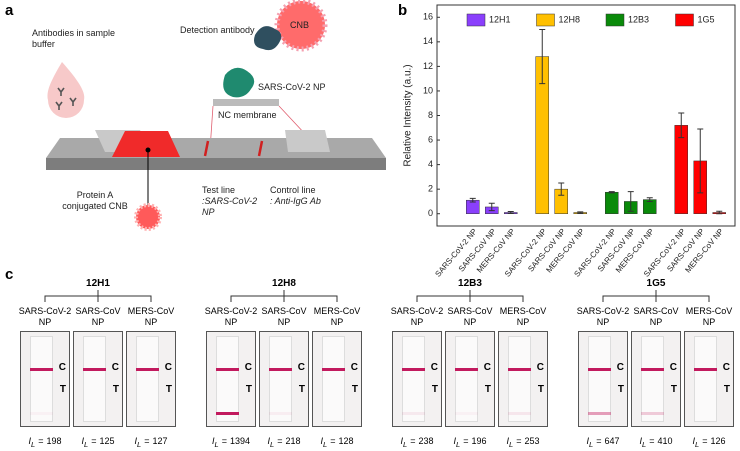 The image size is (740, 451). I want to click on y-tick-label: 4, so click(430, 164).